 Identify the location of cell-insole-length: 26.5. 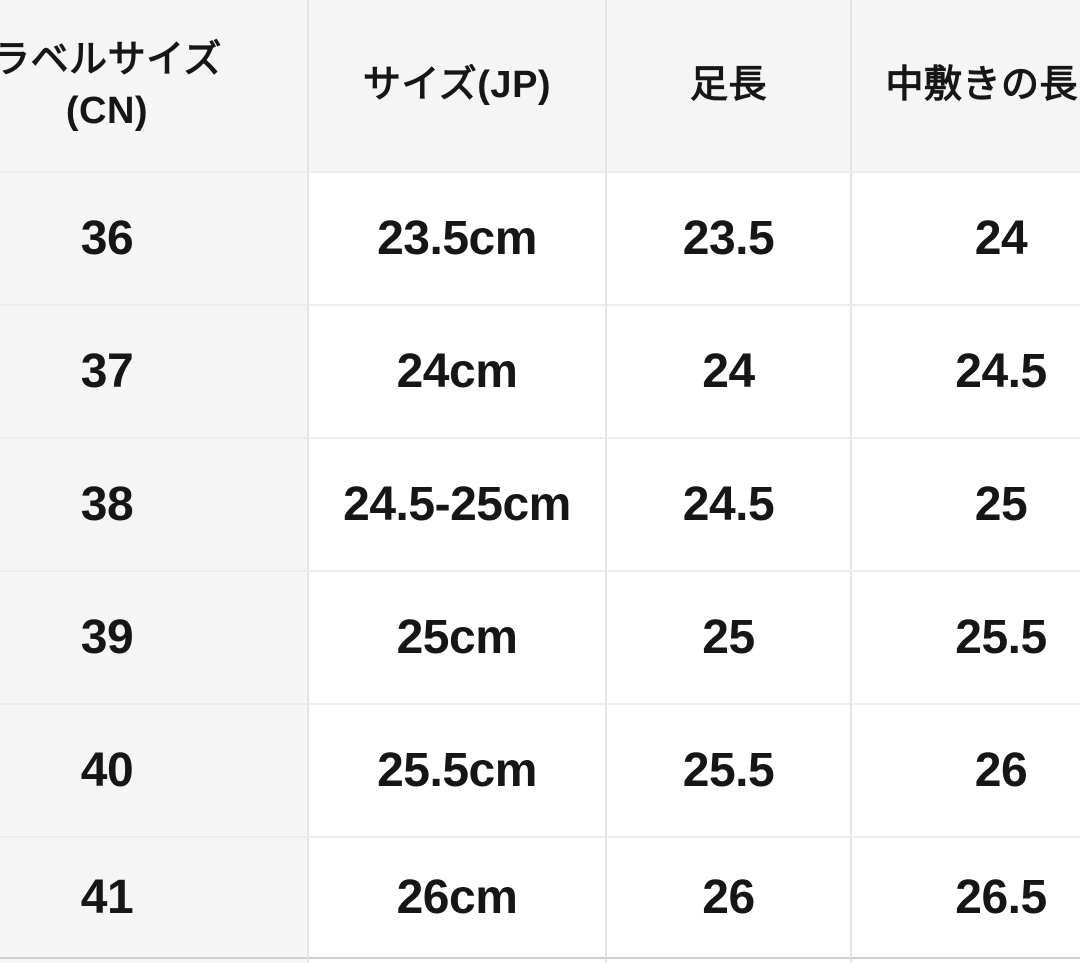
(965, 897).